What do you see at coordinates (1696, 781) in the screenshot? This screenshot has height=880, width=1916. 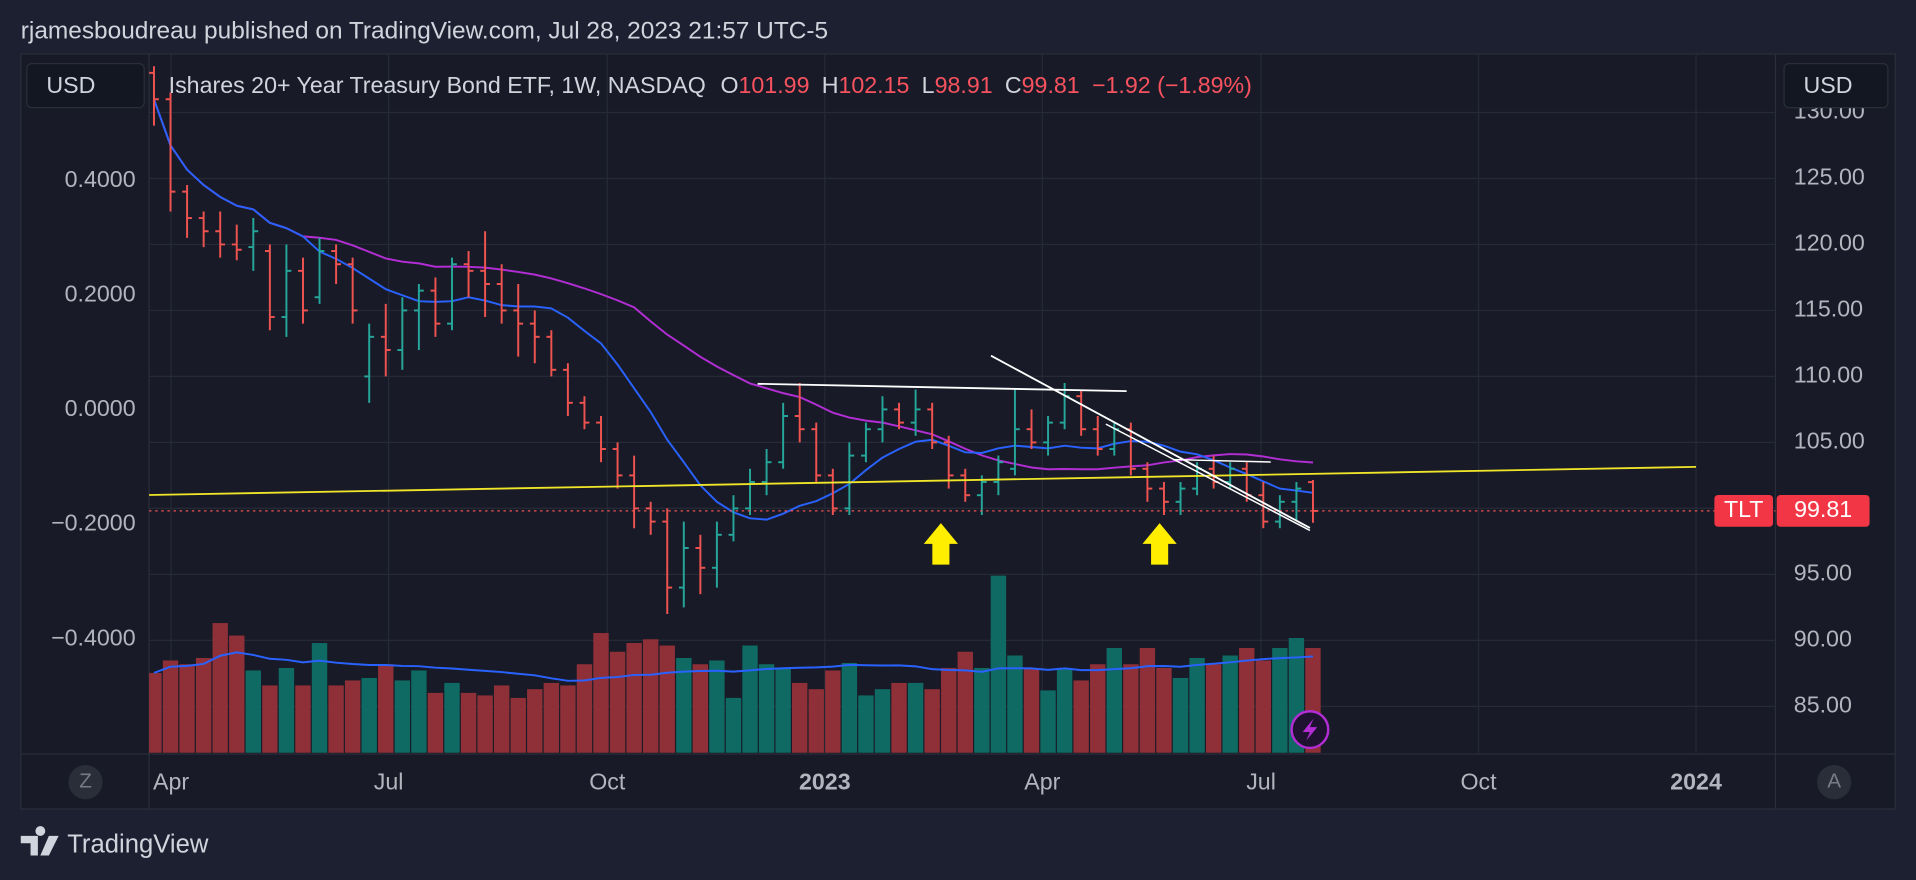 I see `x-tick-label: 2024` at bounding box center [1696, 781].